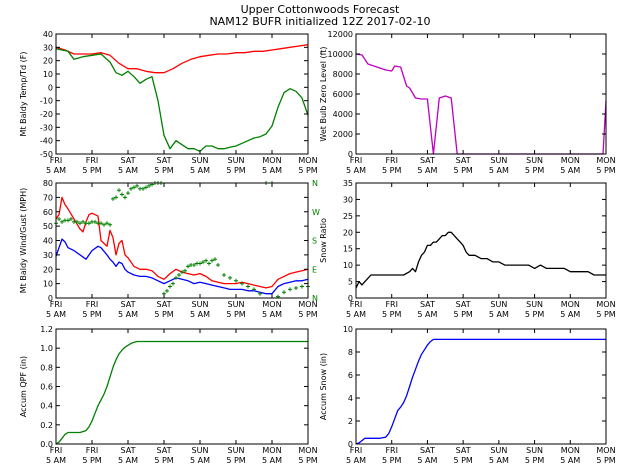 The height and width of the screenshot is (465, 640). Describe the element at coordinates (481, 94) in the screenshot. I see `wetbulb-axes-frame` at that location.